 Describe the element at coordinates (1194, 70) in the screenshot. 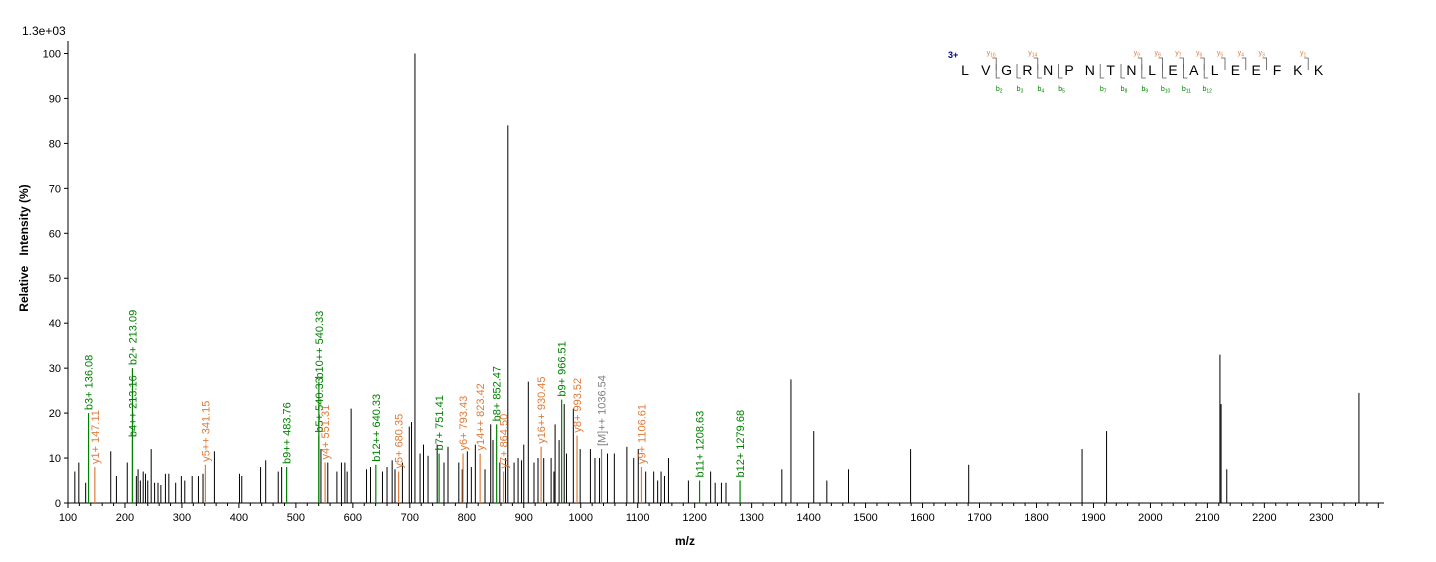

I see `sequence-residue: A` at that location.